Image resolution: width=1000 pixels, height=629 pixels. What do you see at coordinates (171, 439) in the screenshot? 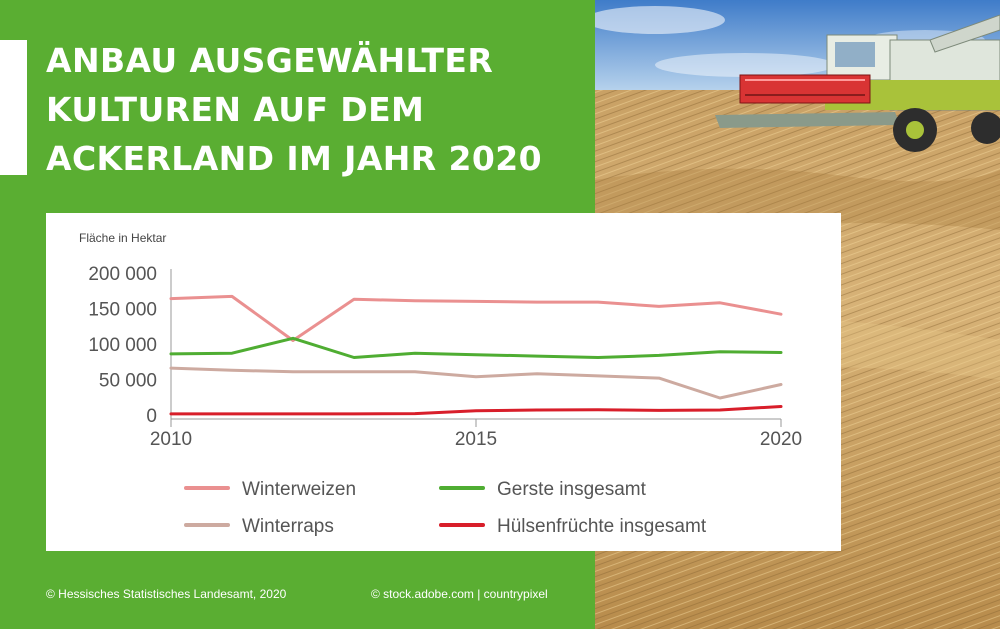
I see `x-tick-label: 2010` at bounding box center [171, 439].